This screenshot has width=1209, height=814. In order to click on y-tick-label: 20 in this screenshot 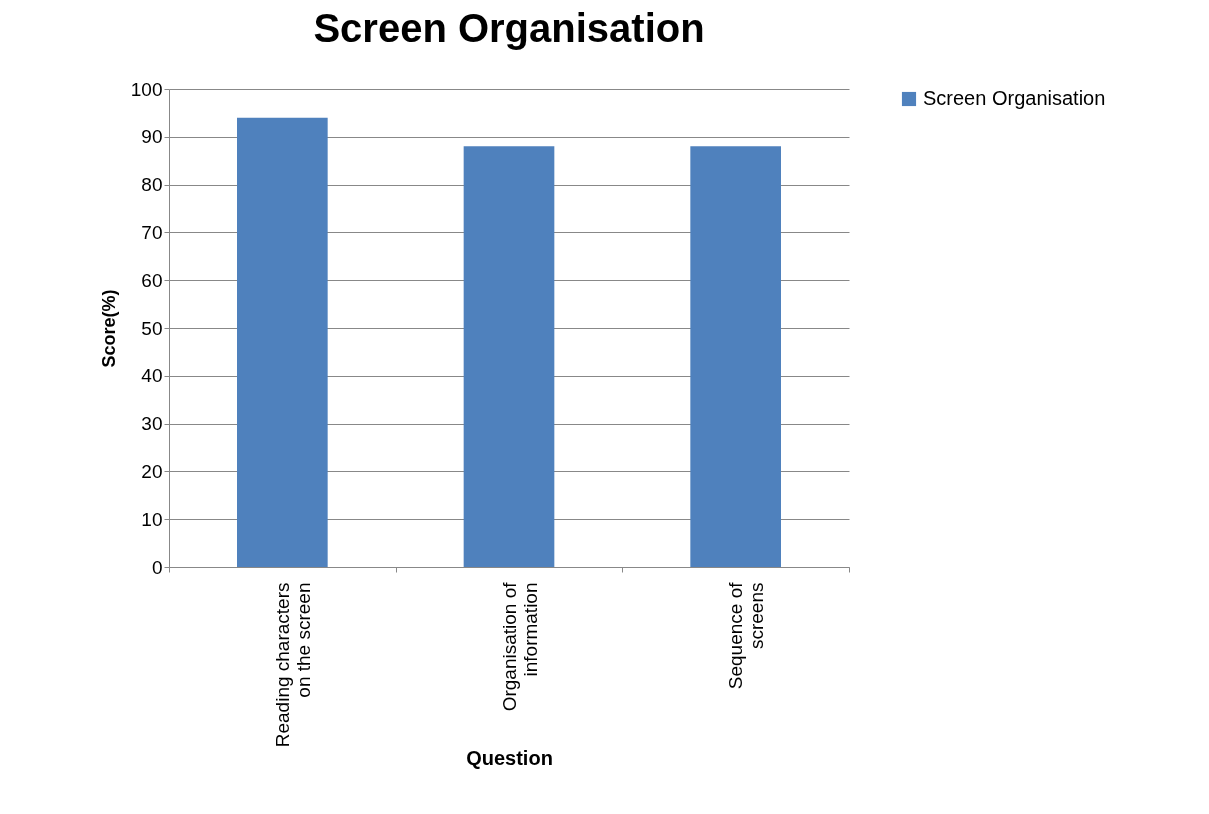, I will do `click(152, 471)`.